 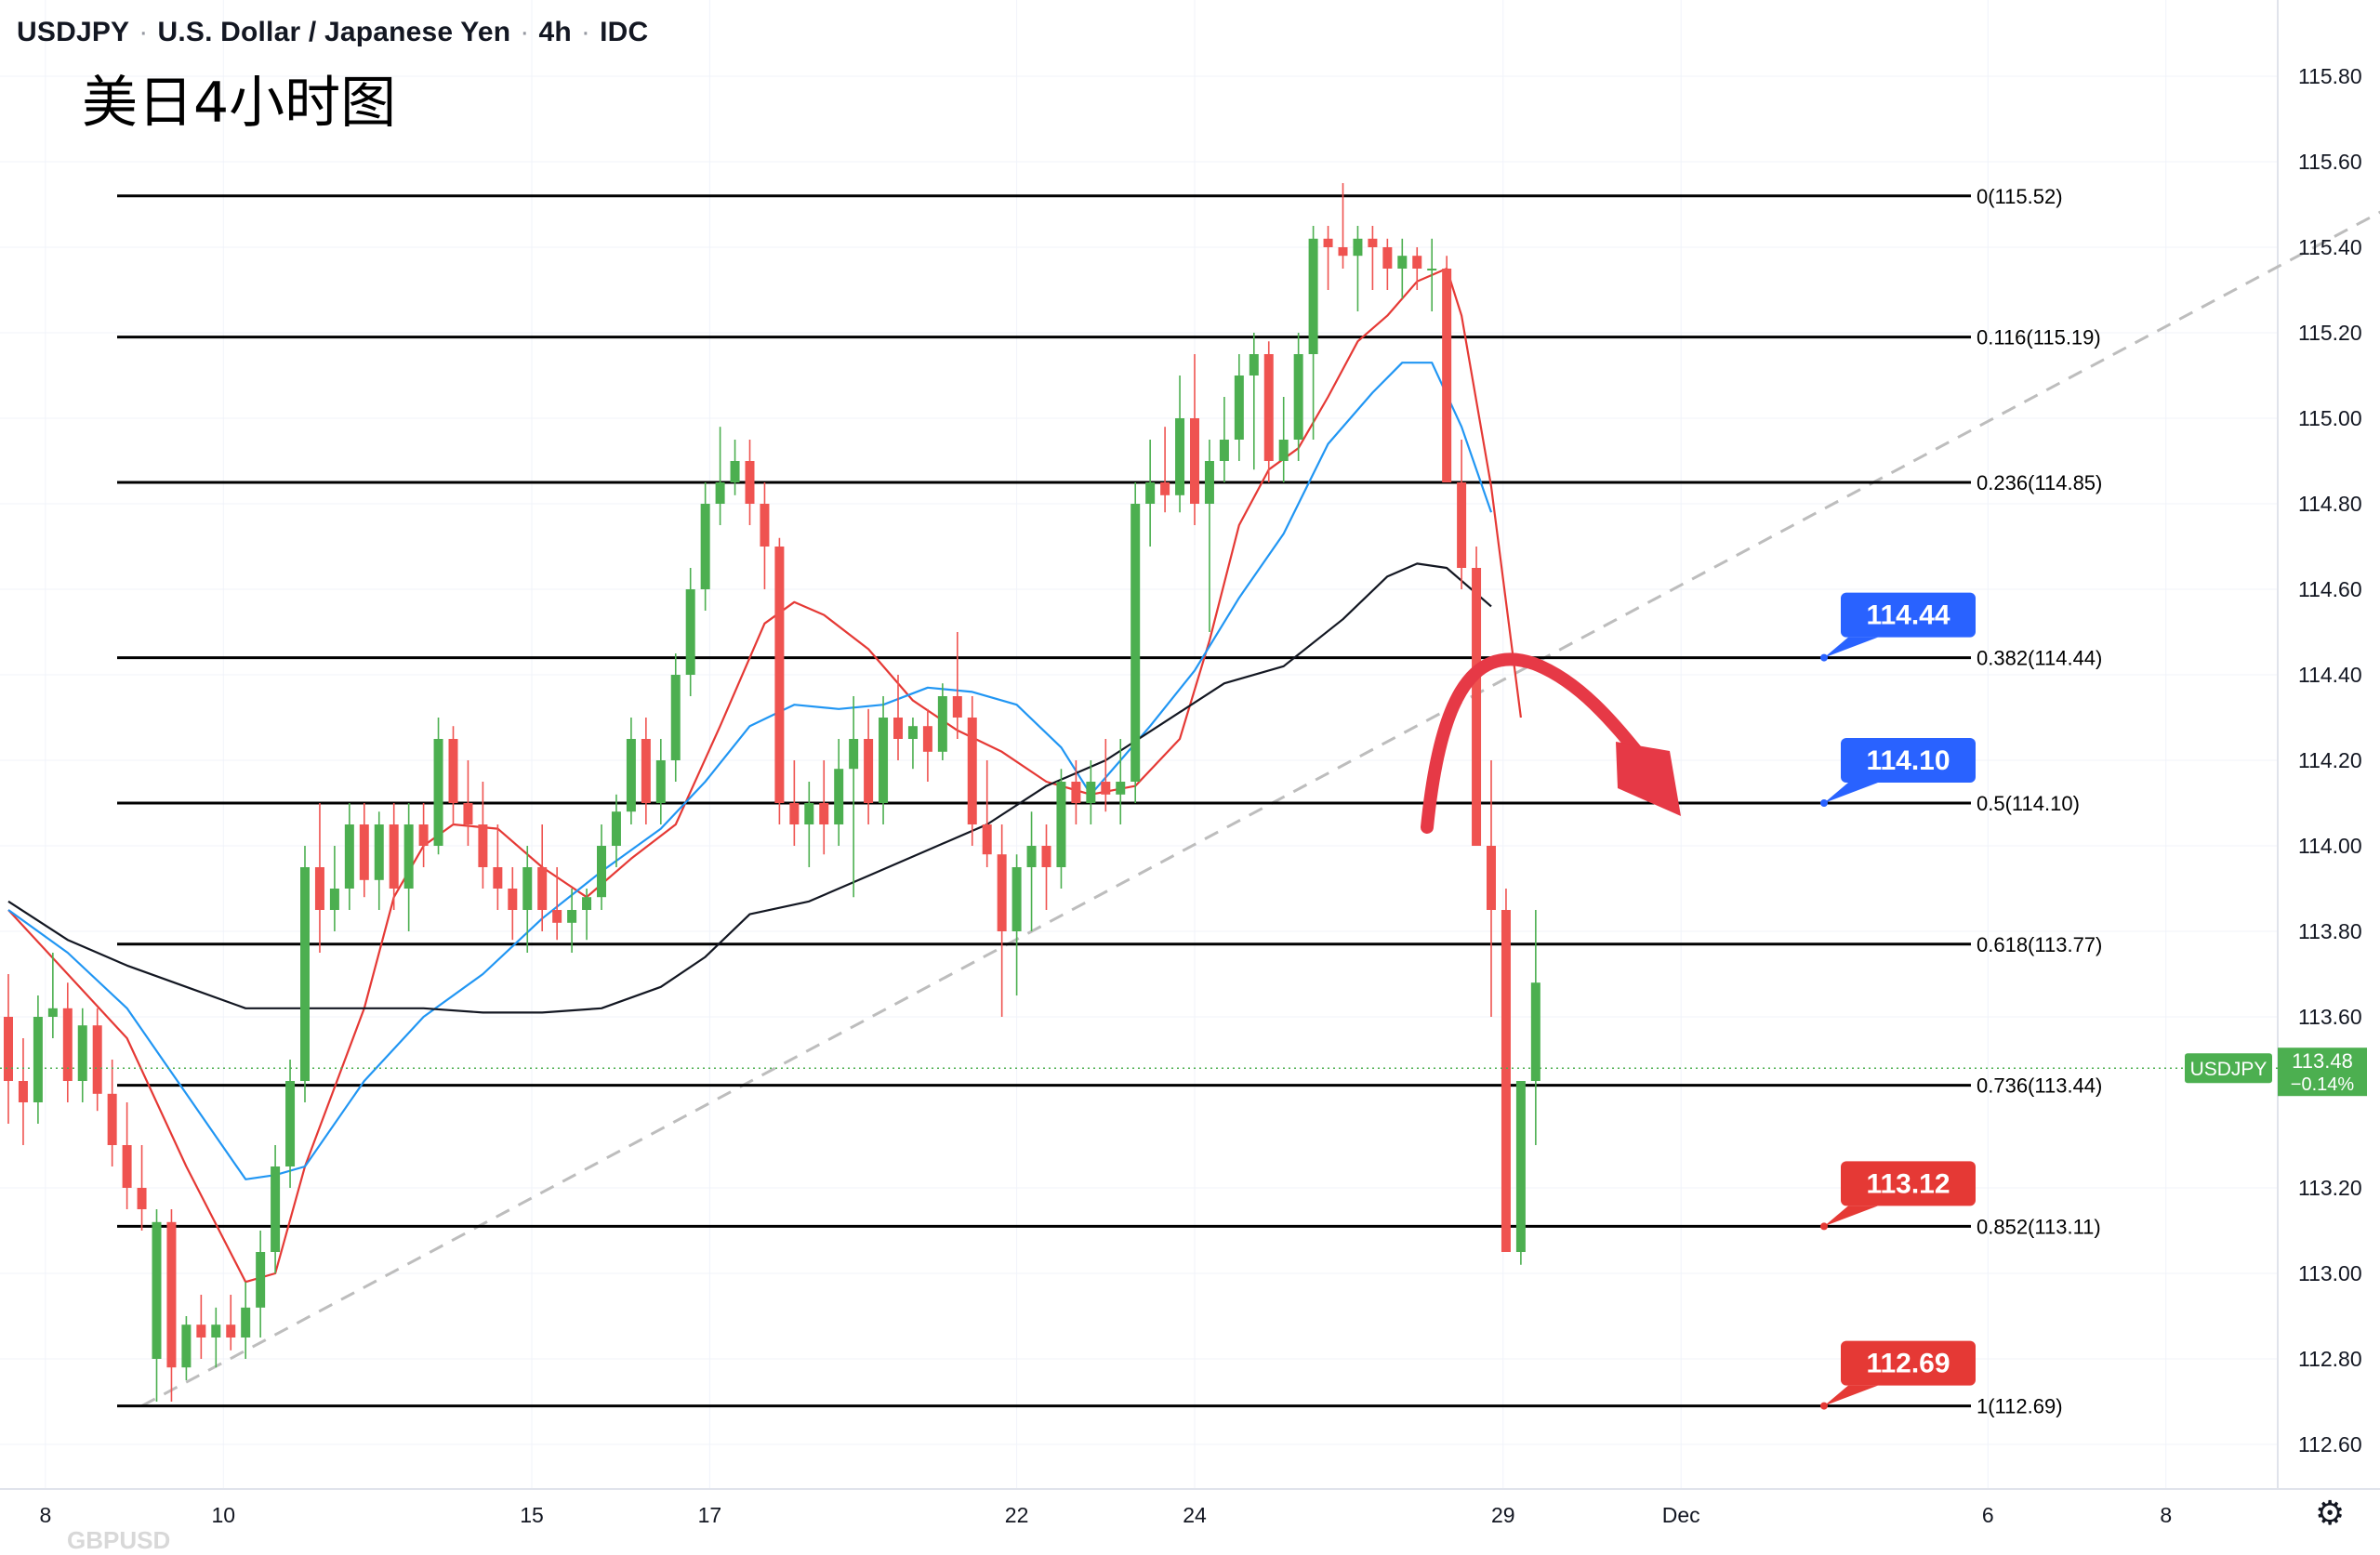 I want to click on symbol-header: USDJPY · U.S. Dollar / Japanese Yen · 4h · IDC, so click(x=333, y=32).